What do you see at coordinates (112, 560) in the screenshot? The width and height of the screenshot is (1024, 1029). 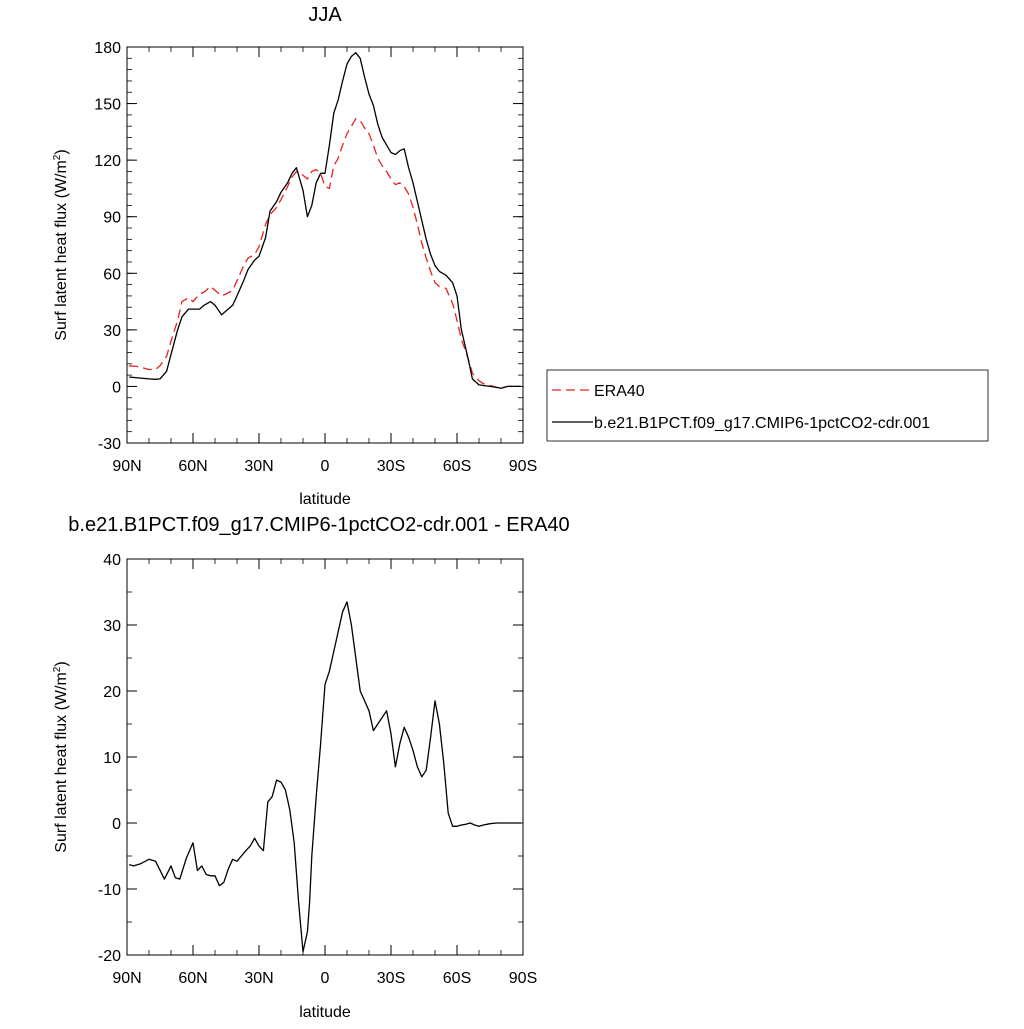 I see `y-tick-label: 40` at bounding box center [112, 560].